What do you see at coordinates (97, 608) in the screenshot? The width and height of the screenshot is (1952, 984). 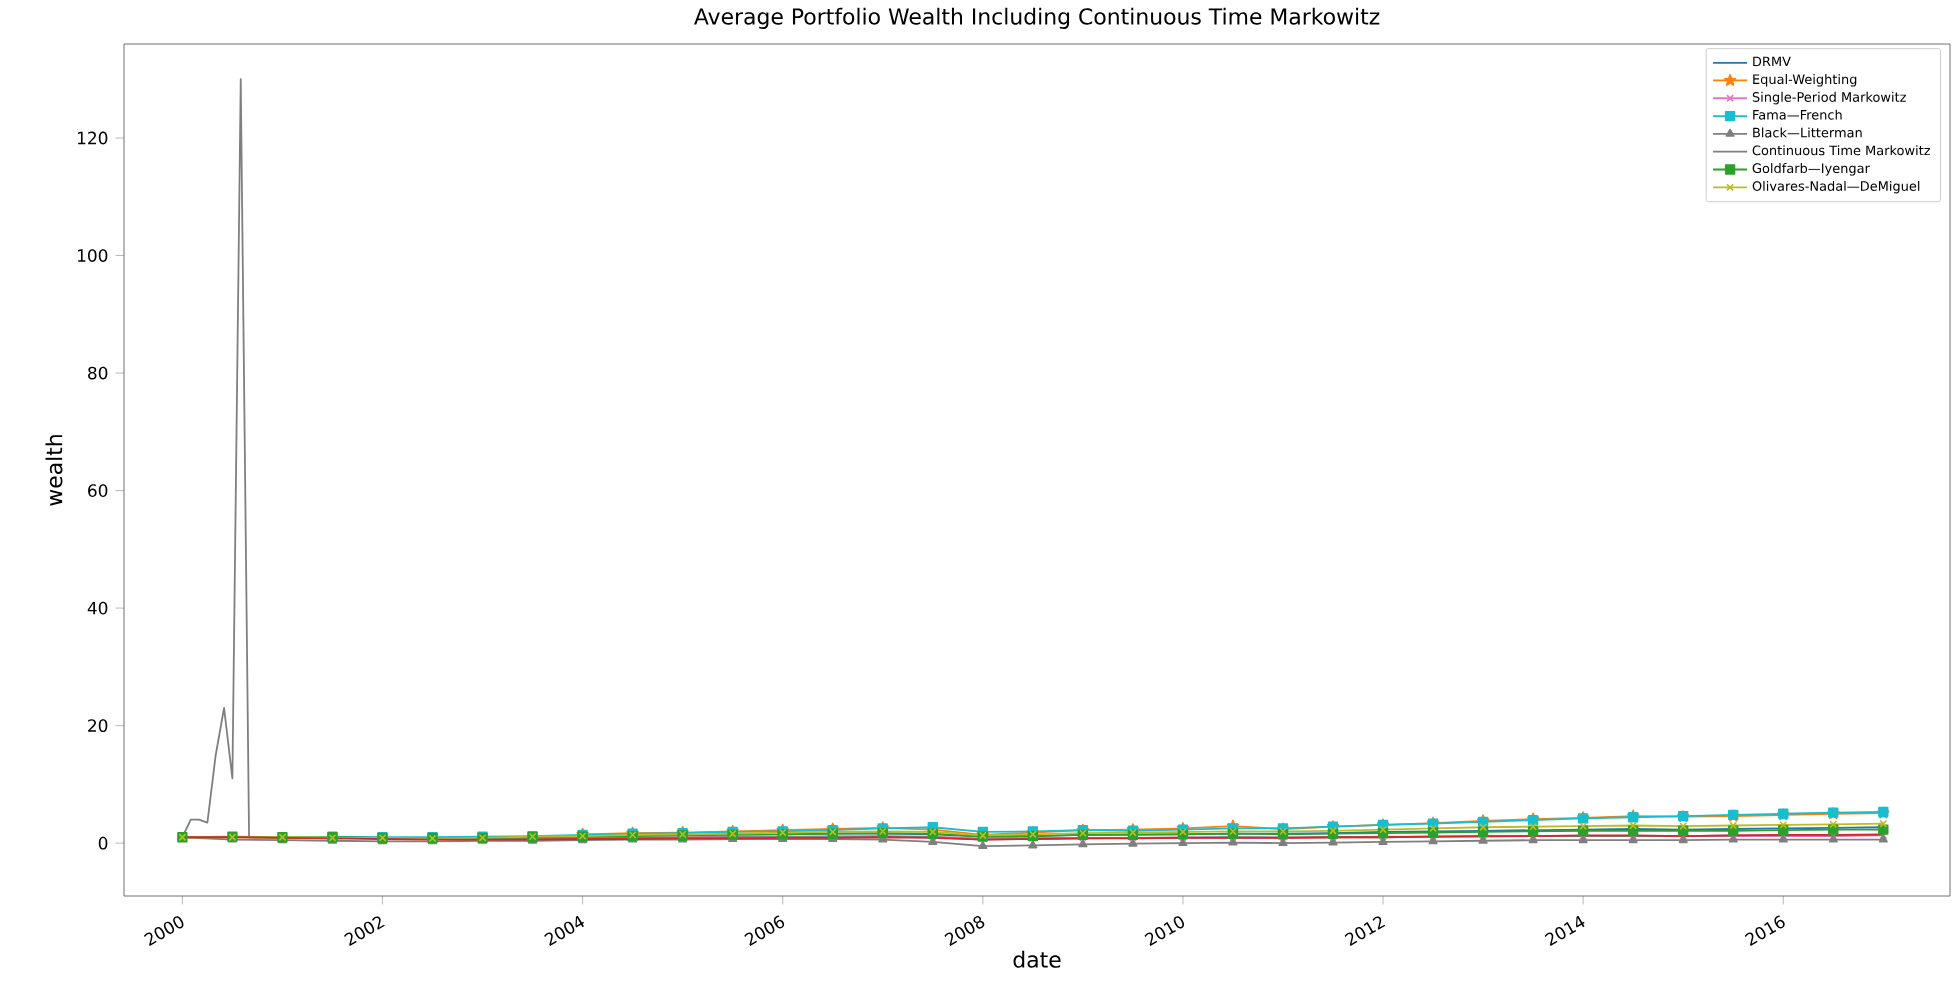 I see `y-tick-label: 40` at bounding box center [97, 608].